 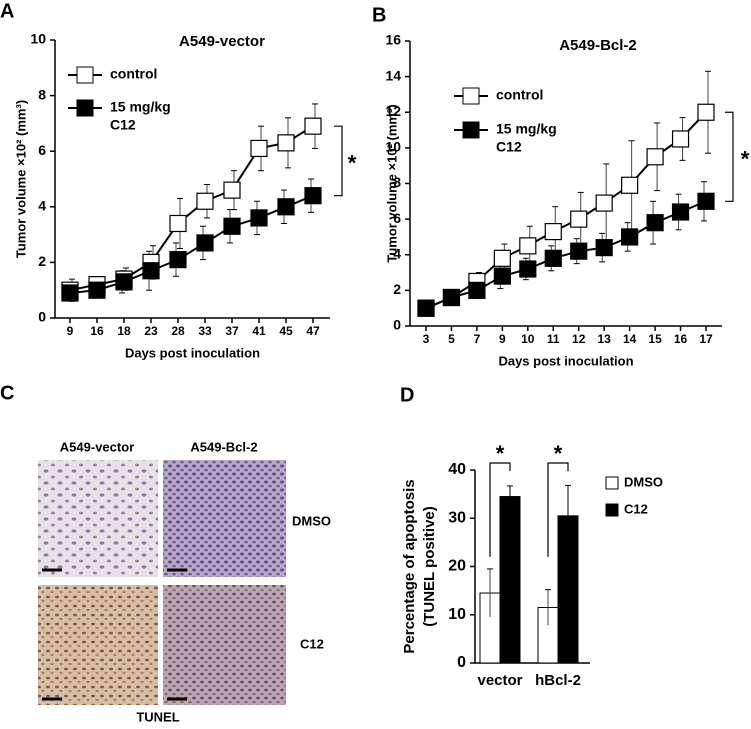 I want to click on panel-label: D, so click(x=407, y=395).